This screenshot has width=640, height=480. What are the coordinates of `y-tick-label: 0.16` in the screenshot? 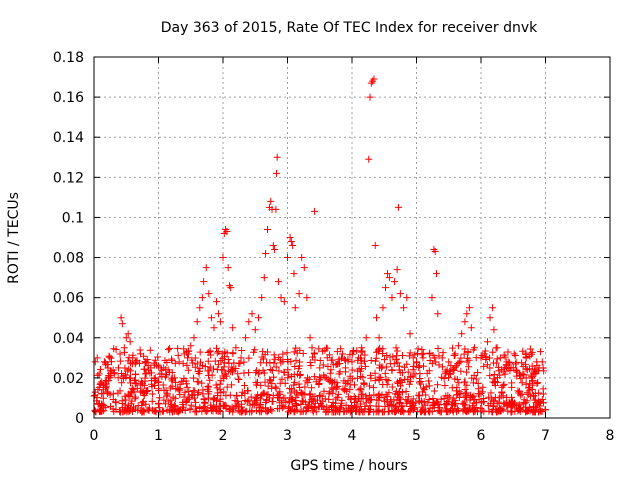 It's located at (68, 98).